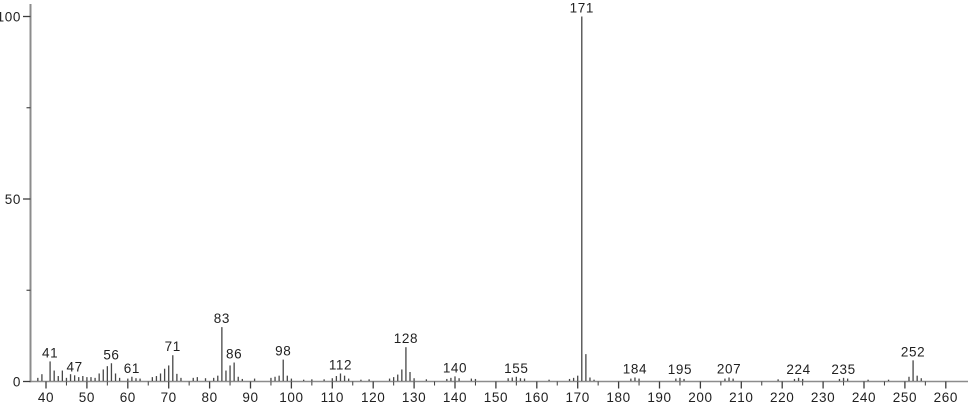  Describe the element at coordinates (169, 397) in the screenshot. I see `x-axis-tick-label: 70` at that location.